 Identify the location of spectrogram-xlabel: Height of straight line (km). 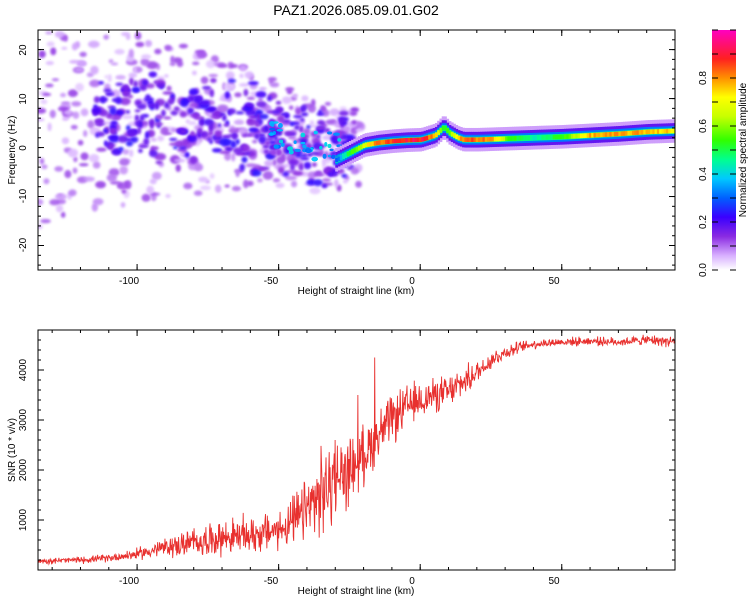
(356, 291).